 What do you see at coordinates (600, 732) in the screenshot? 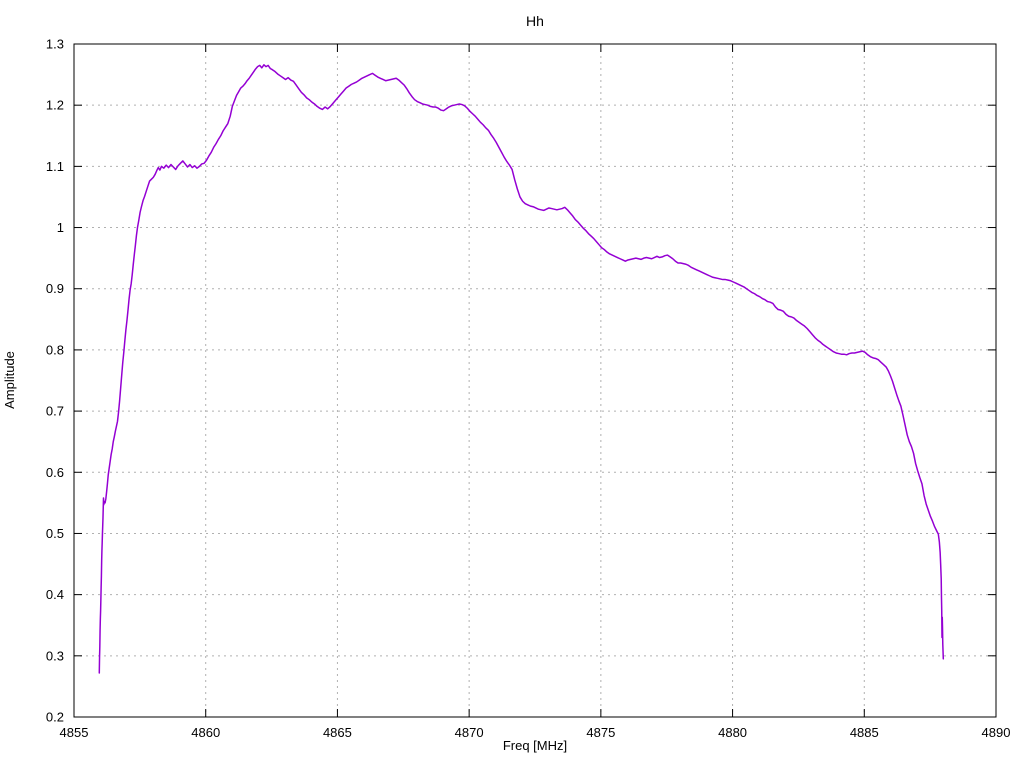
I see `x-tick-label: 4875` at bounding box center [600, 732].